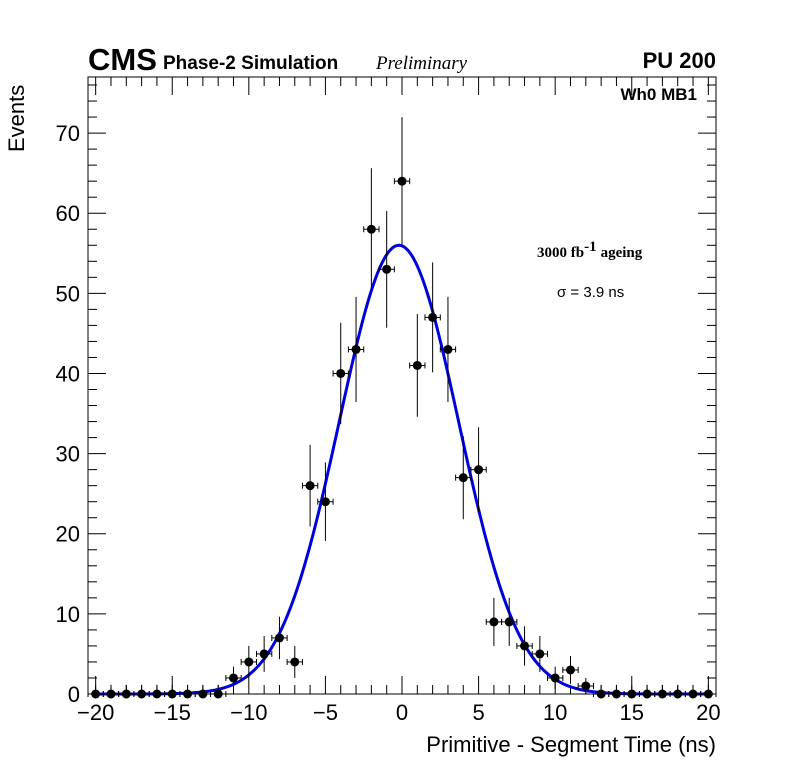  Describe the element at coordinates (560, 253) in the screenshot. I see `ageing-value: 3000 fb` at that location.